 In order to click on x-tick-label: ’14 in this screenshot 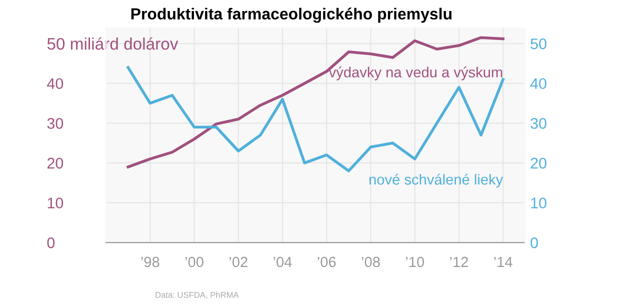, I will do `click(503, 261)`.